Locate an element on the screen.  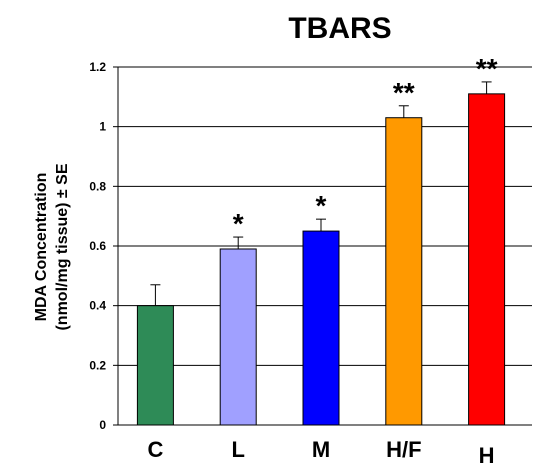
x-tick-label: C is located at coordinates (155, 449).